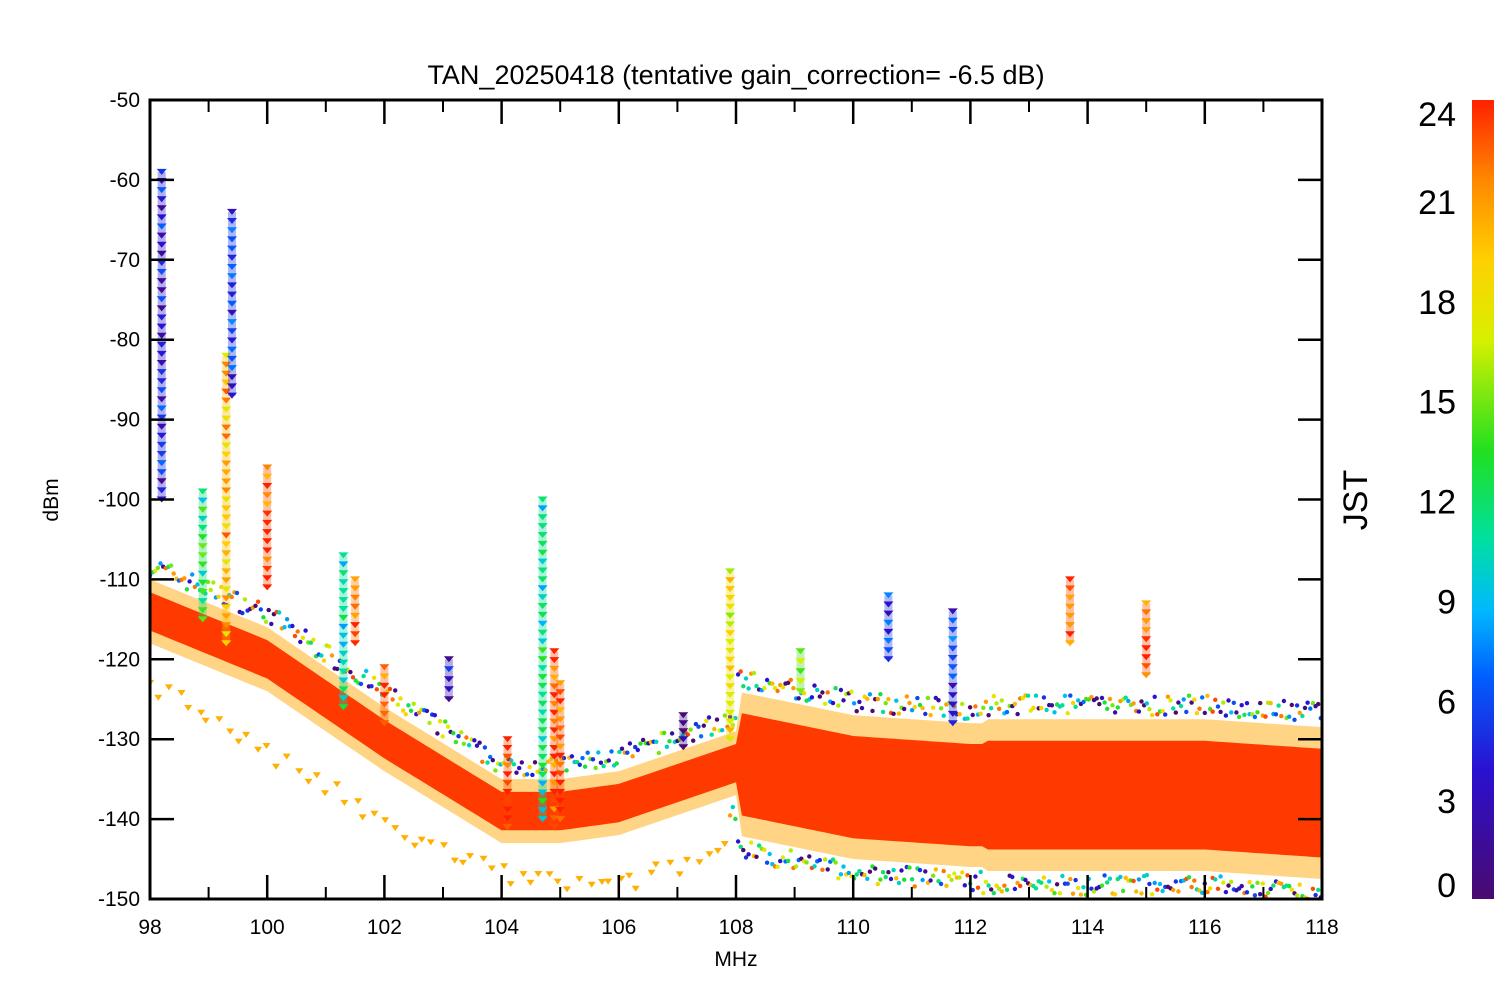 The height and width of the screenshot is (1000, 1500). I want to click on x-tick-label: 106, so click(618, 927).